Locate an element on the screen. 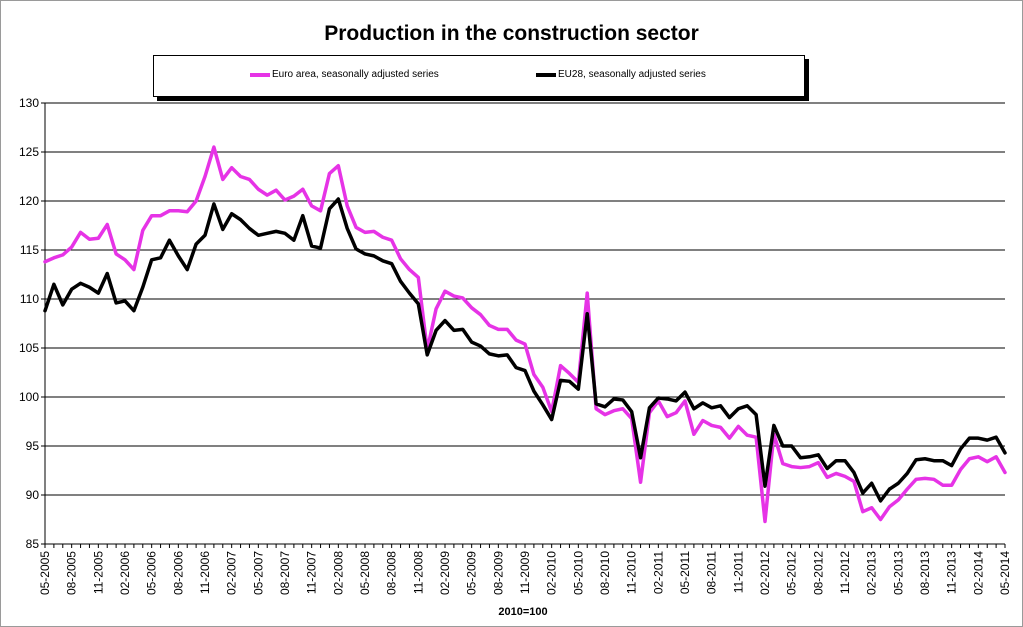 The width and height of the screenshot is (1023, 627). x-tick-label: 11-2005 is located at coordinates (98, 572).